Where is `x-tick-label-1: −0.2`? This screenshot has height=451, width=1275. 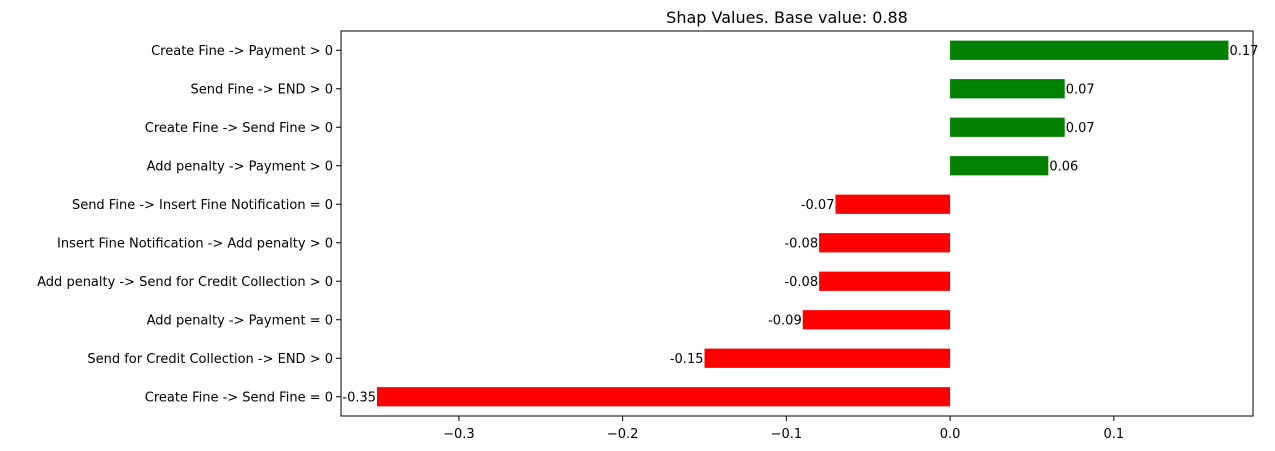
x-tick-label-1: −0.2 is located at coordinates (623, 434).